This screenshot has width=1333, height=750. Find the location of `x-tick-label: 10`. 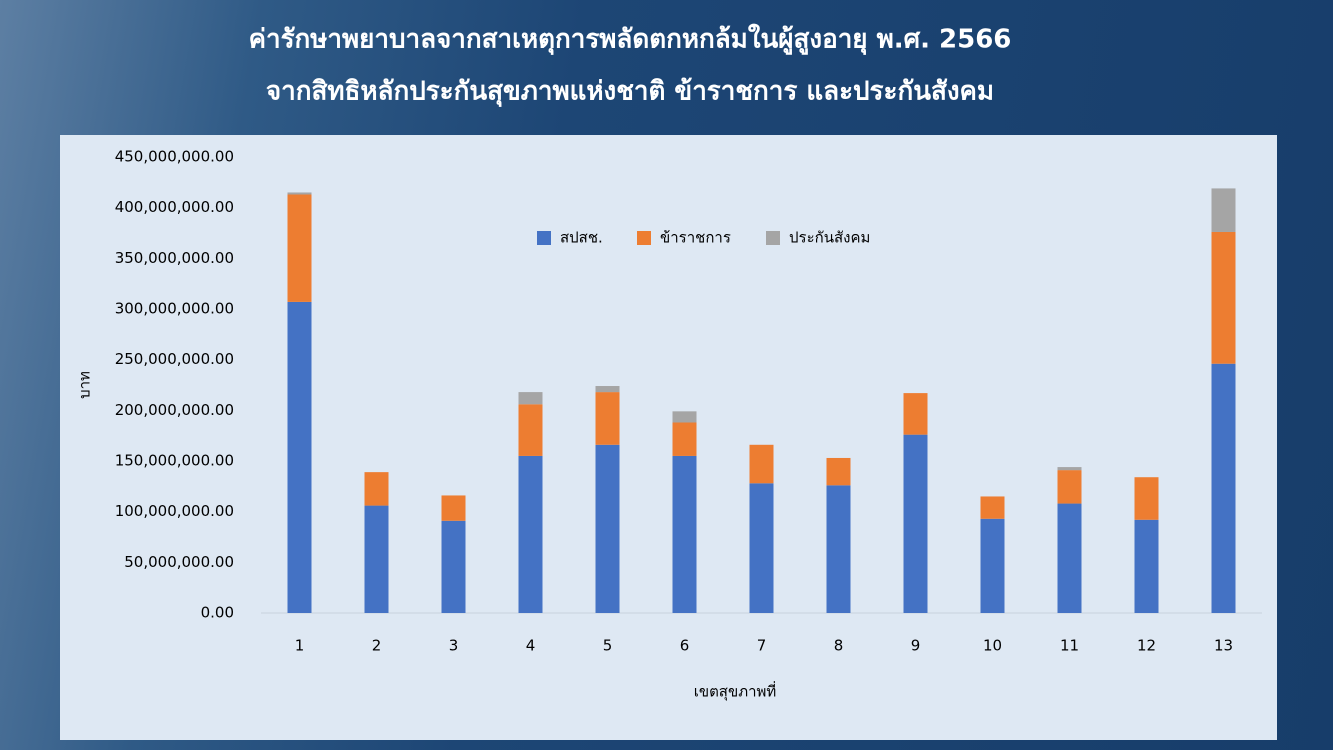

x-tick-label: 10 is located at coordinates (992, 646).